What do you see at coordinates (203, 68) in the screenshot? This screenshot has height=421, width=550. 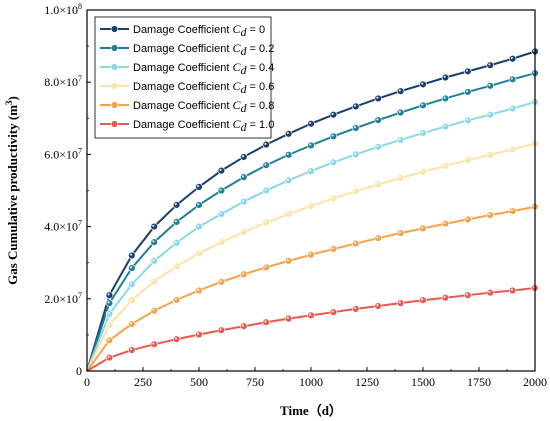 I see `legend-label: Damage Coefficient Cd = 0.4` at bounding box center [203, 68].